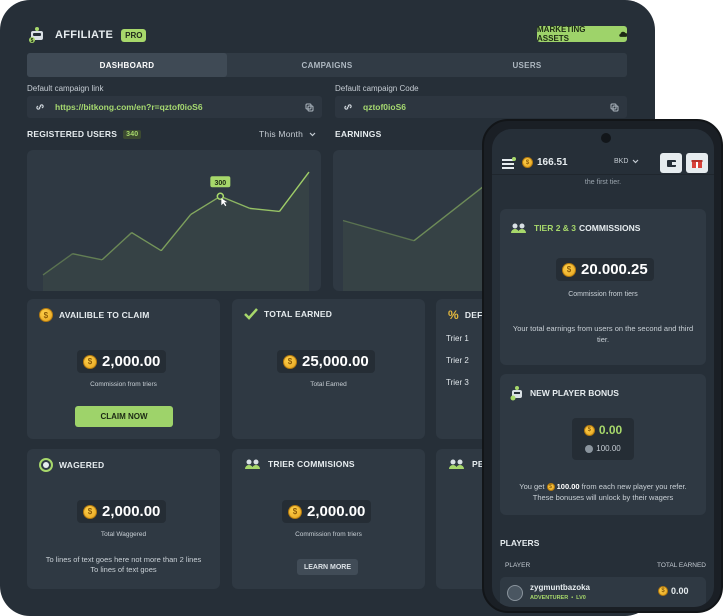 This screenshot has height=616, width=724. I want to click on main-tabs: DASHBOARD CAMPAIGNS USERS, so click(327, 65).